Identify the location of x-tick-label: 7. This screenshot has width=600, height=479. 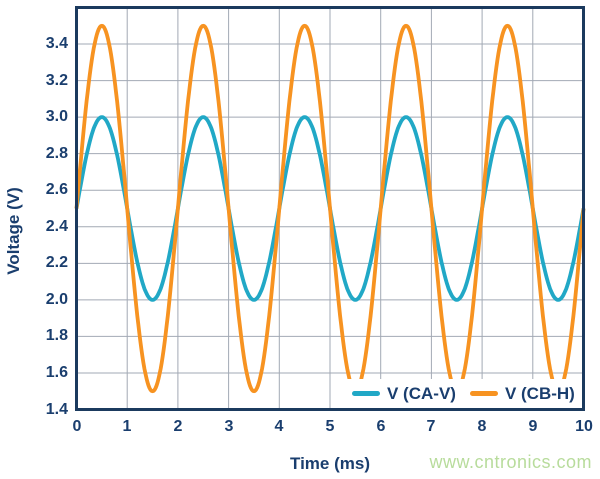
(431, 426).